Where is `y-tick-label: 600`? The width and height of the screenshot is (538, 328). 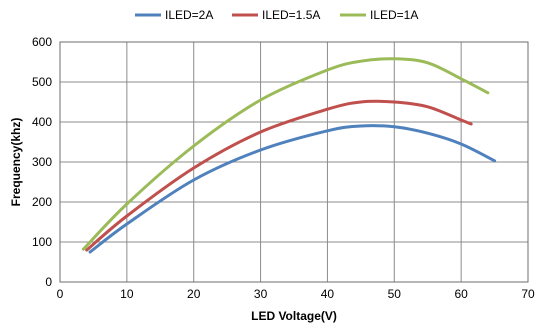 y-tick-label: 600 is located at coordinates (42, 42).